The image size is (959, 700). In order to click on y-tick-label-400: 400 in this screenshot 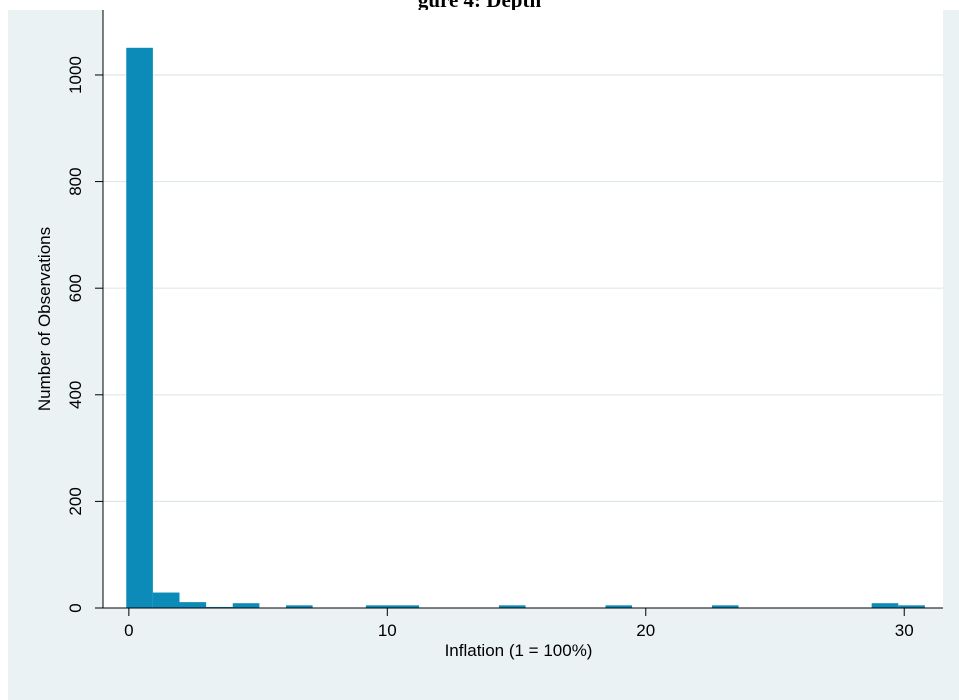, I will do `click(75, 395)`.